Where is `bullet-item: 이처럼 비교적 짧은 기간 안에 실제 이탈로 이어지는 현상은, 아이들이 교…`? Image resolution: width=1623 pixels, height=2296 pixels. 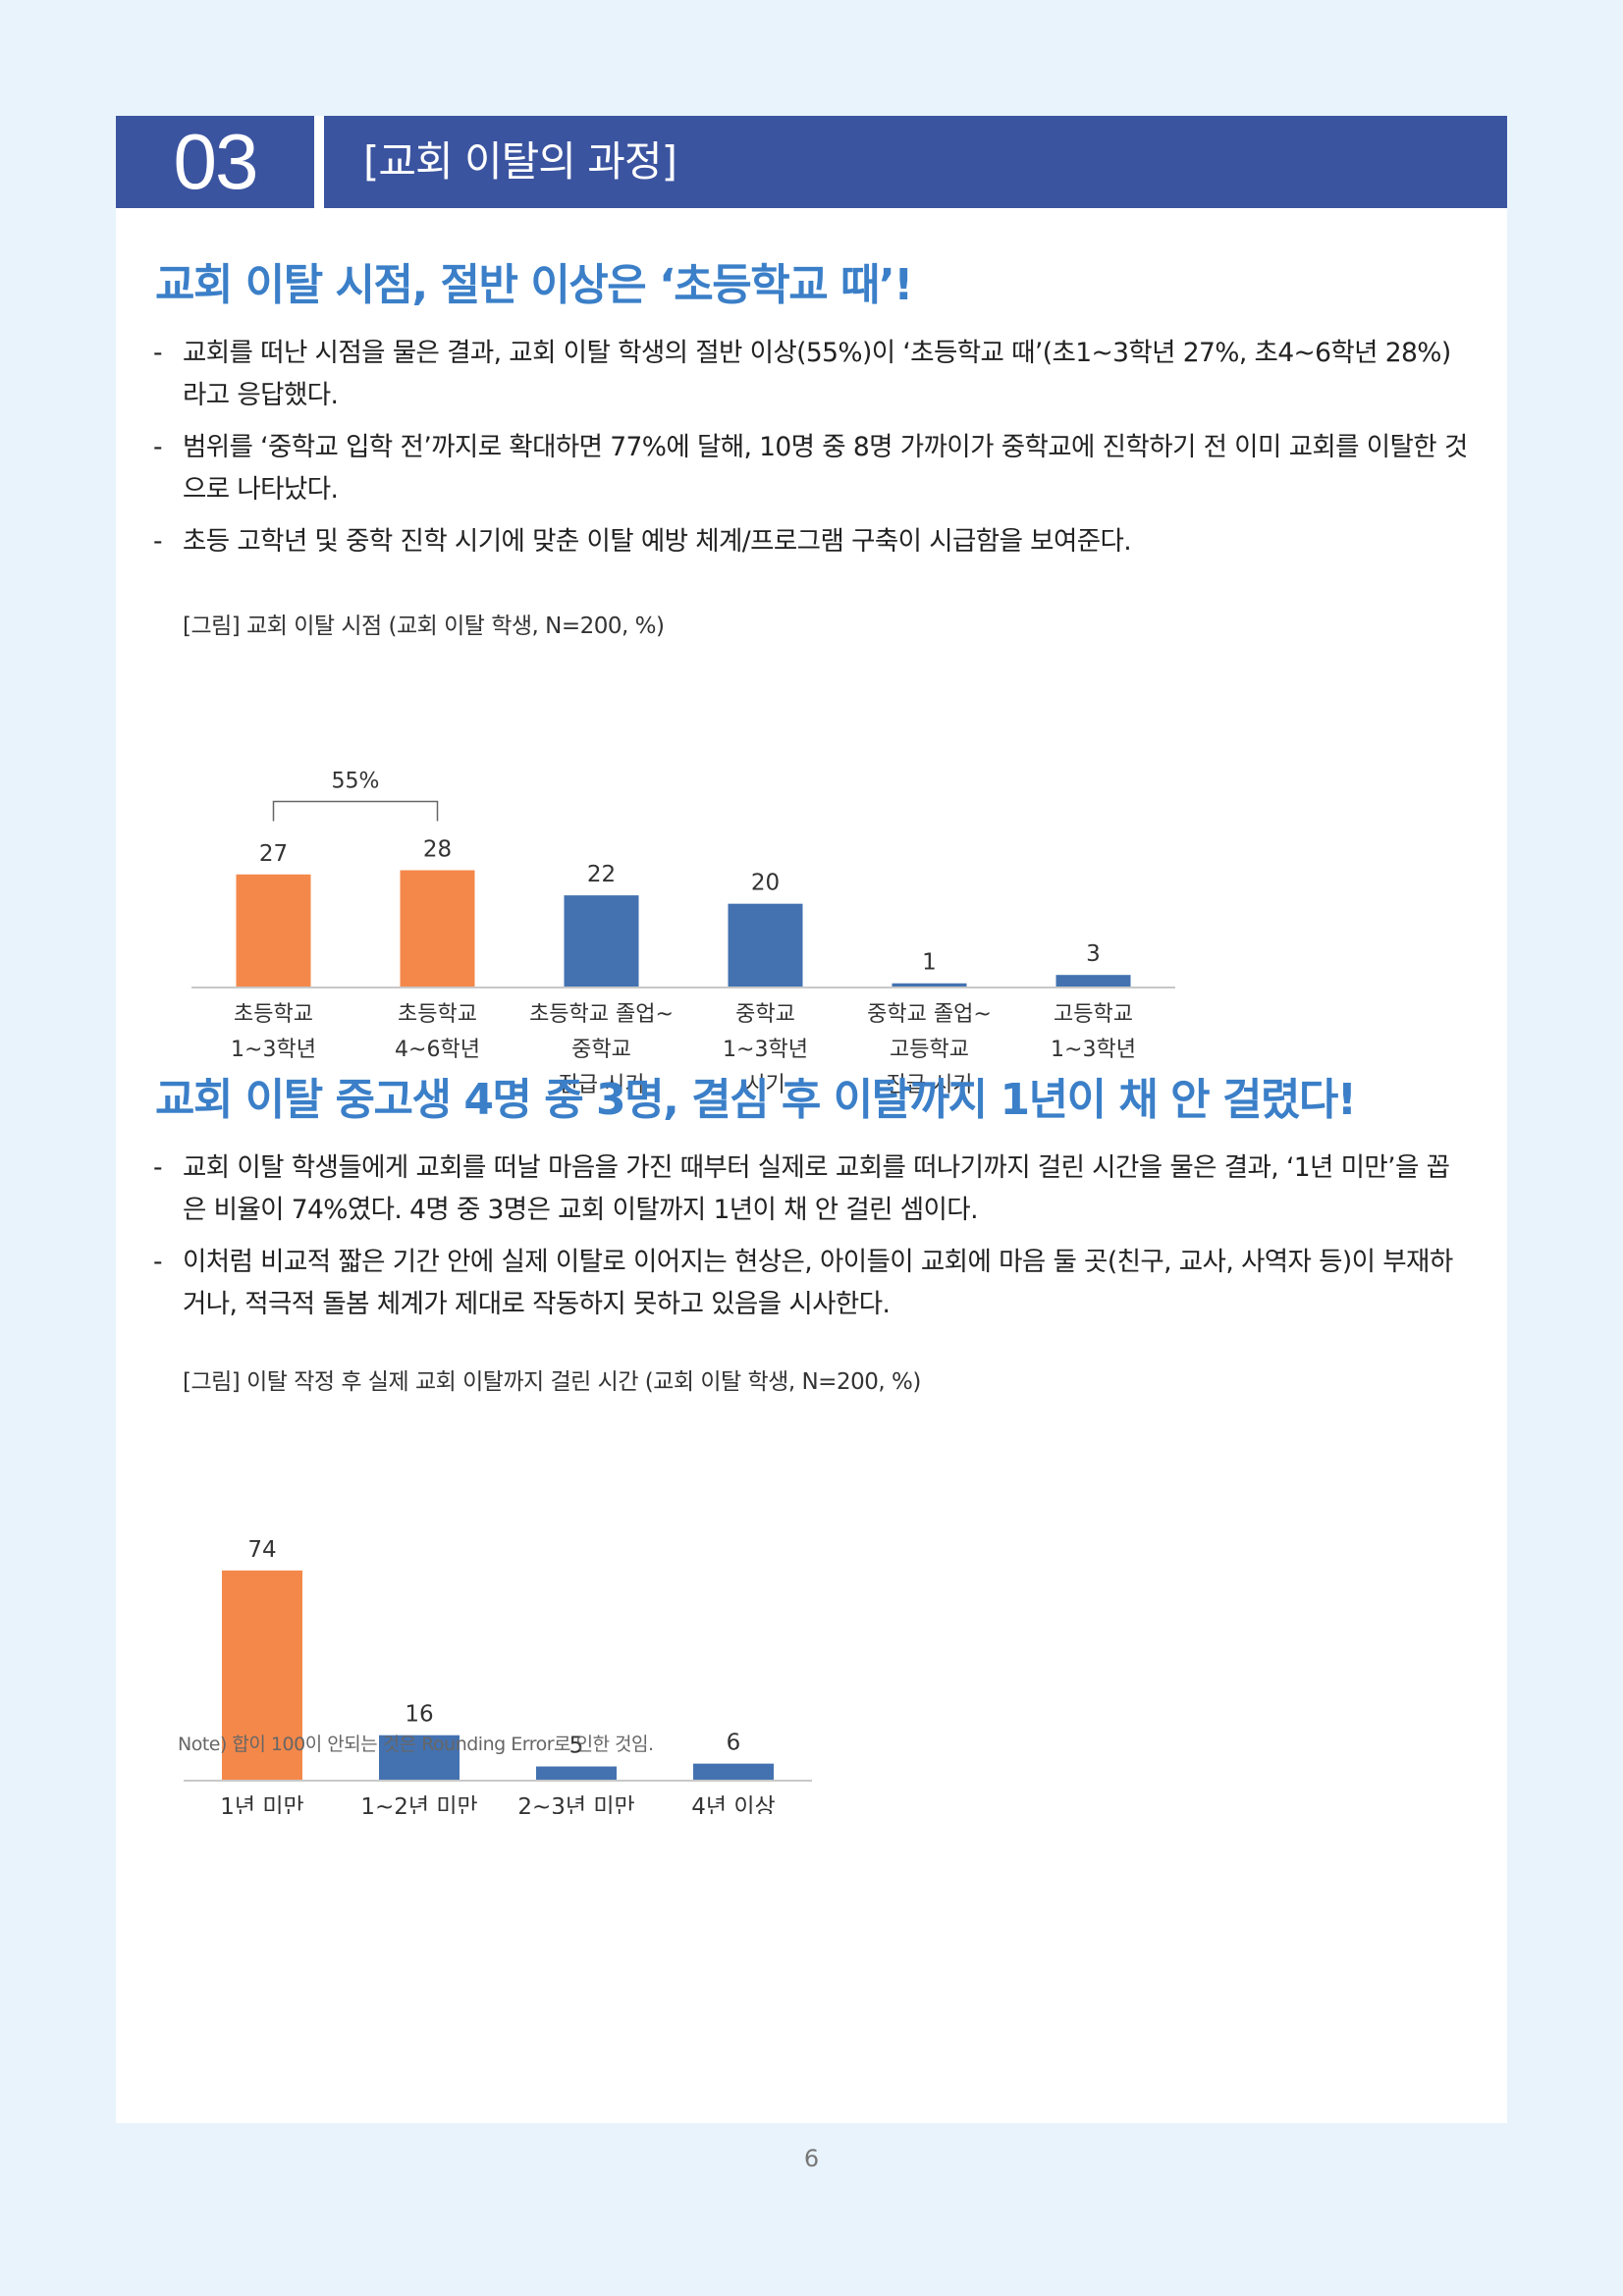 bullet-item: 이처럼 비교적 짧은 기간 안에 실제 이탈로 이어지는 현상은, 아이들이 교… is located at coordinates (811, 1283).